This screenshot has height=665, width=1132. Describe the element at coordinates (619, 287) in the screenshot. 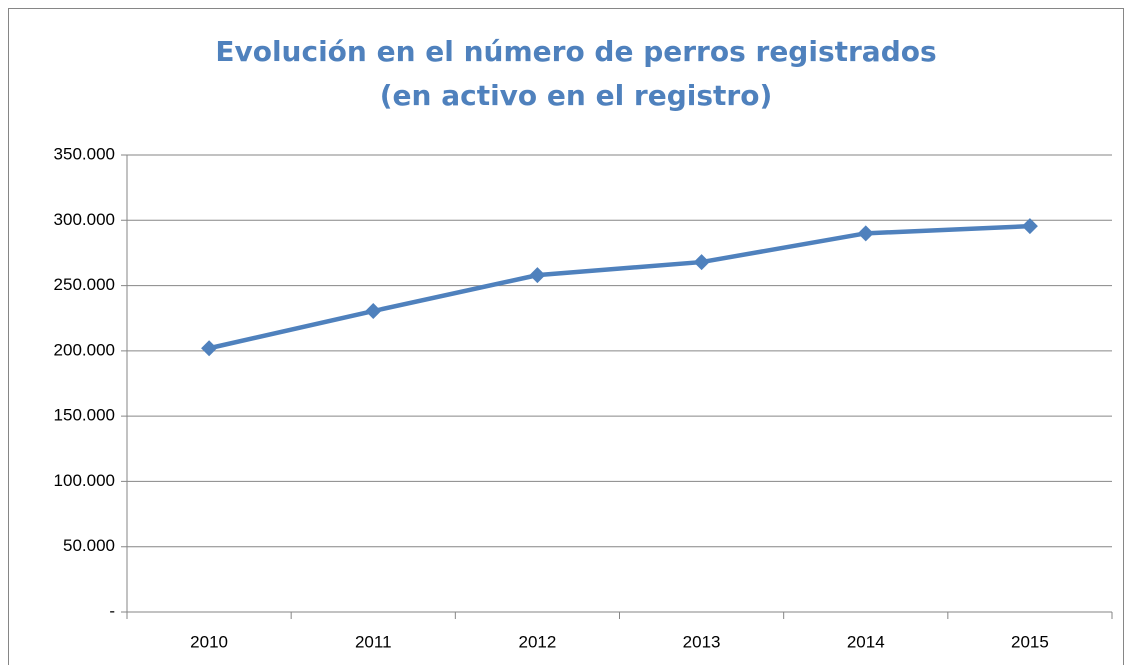

I see `data-line` at that location.